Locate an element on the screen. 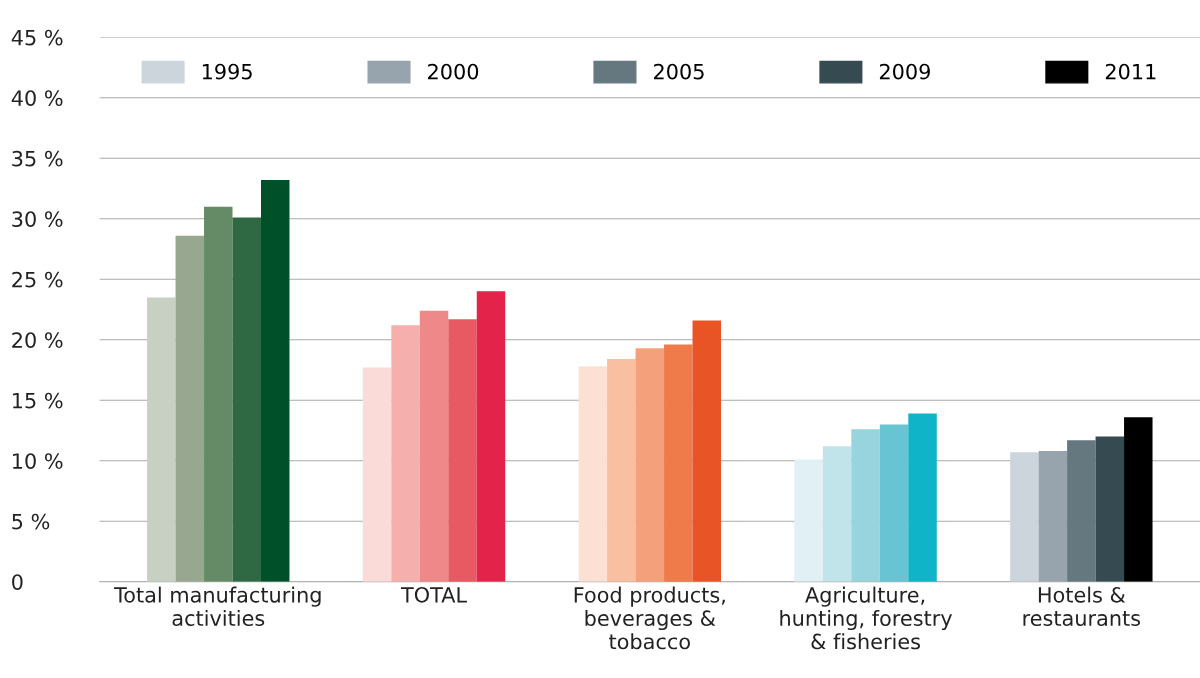  y-tick-label: 30 % is located at coordinates (37, 219).